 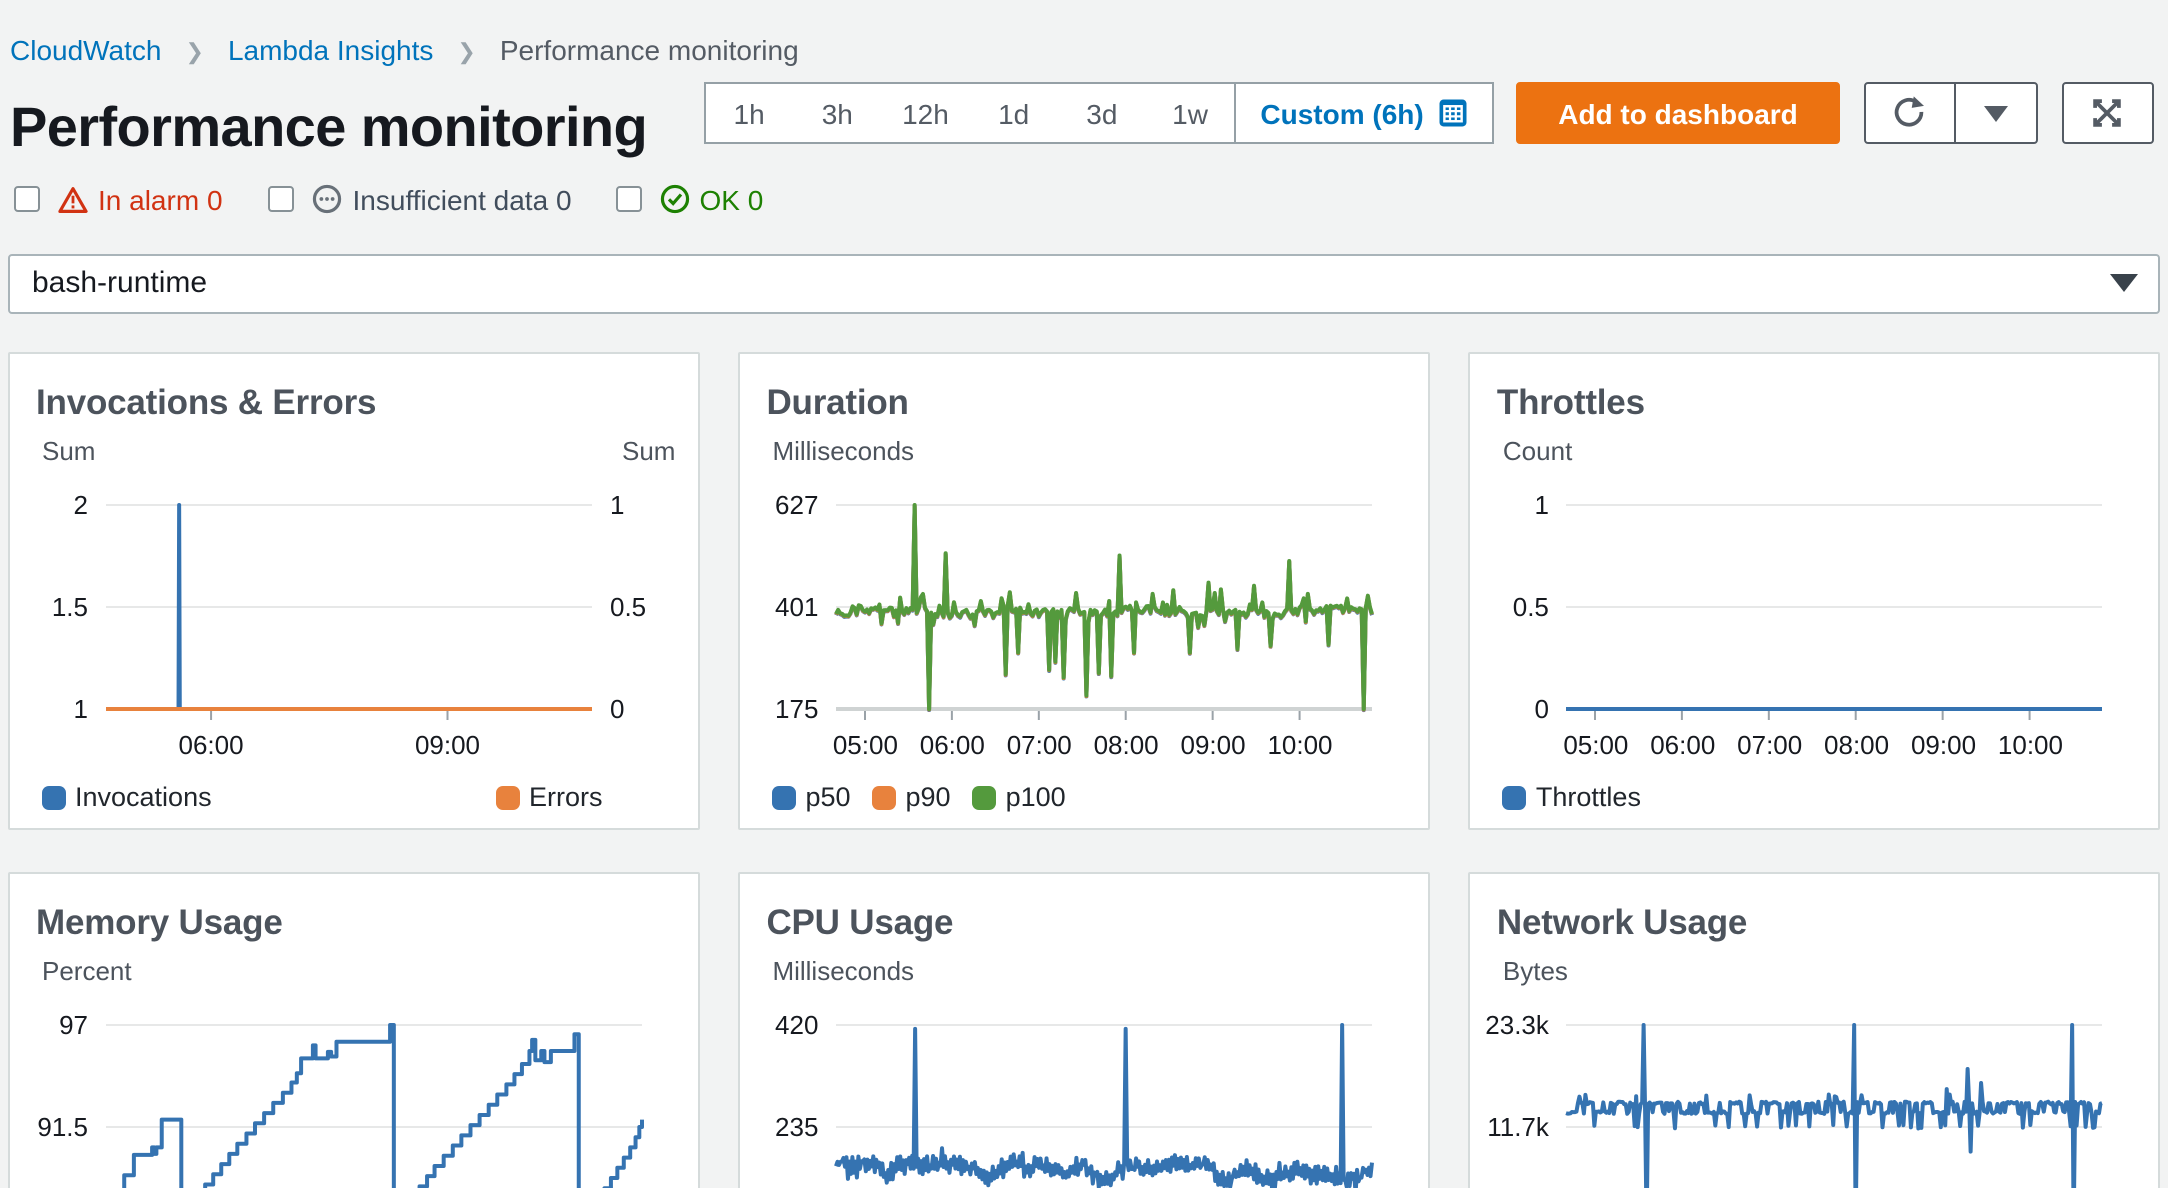 I want to click on x-tick-label: 08:00, so click(x=1857, y=744).